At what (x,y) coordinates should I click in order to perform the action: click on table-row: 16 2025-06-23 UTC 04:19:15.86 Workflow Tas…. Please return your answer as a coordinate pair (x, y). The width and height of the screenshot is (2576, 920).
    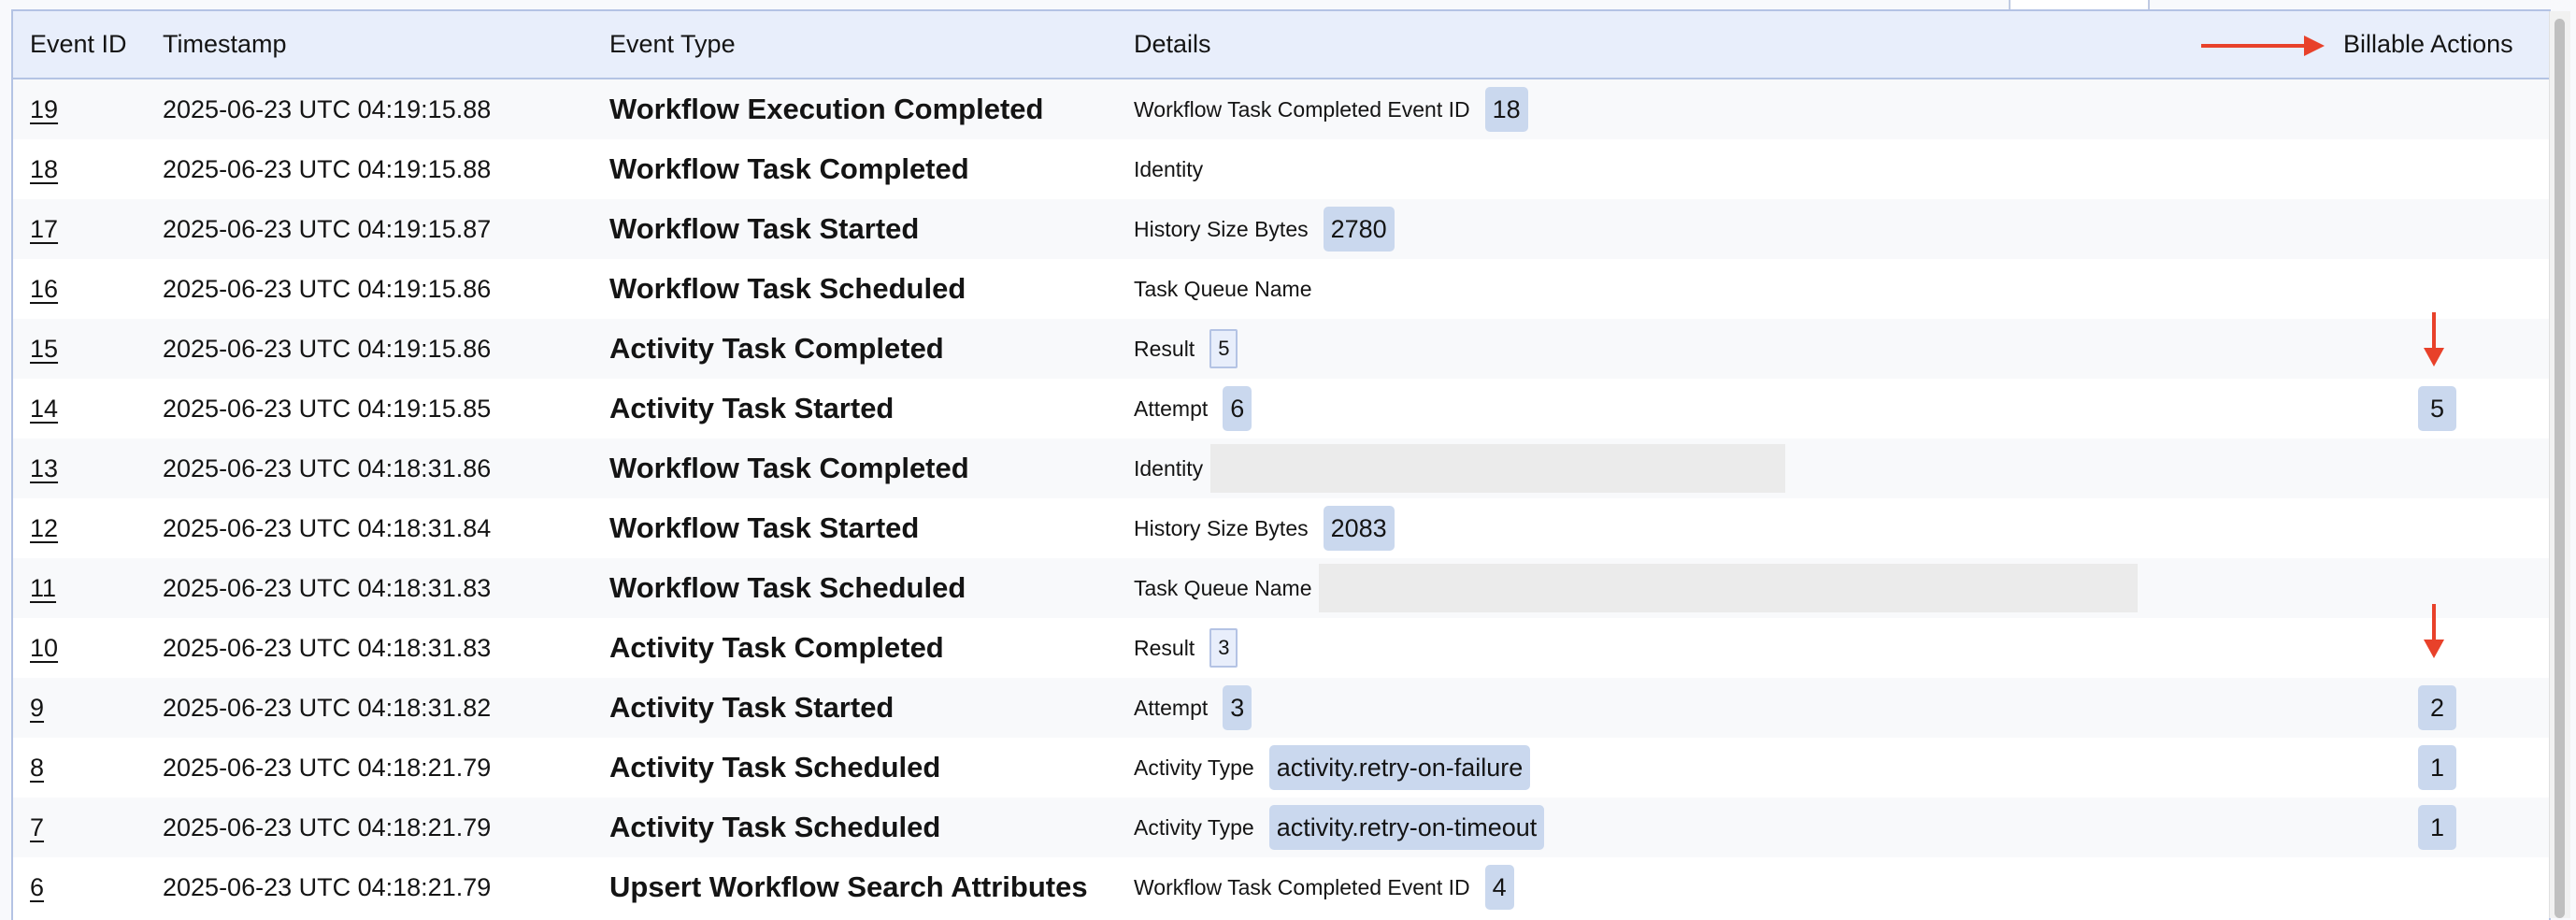
    Looking at the image, I should click on (1281, 289).